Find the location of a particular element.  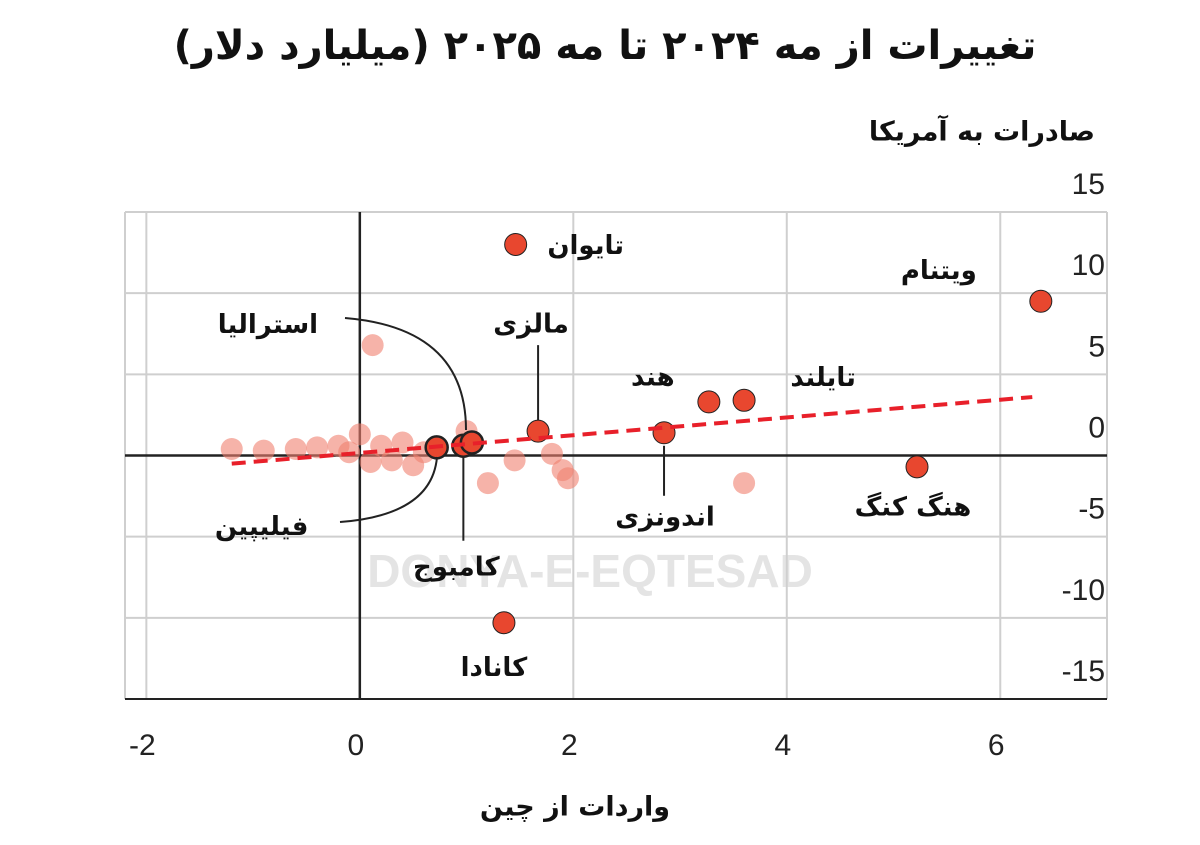

y-tick-label: 5 is located at coordinates (1096, 346).